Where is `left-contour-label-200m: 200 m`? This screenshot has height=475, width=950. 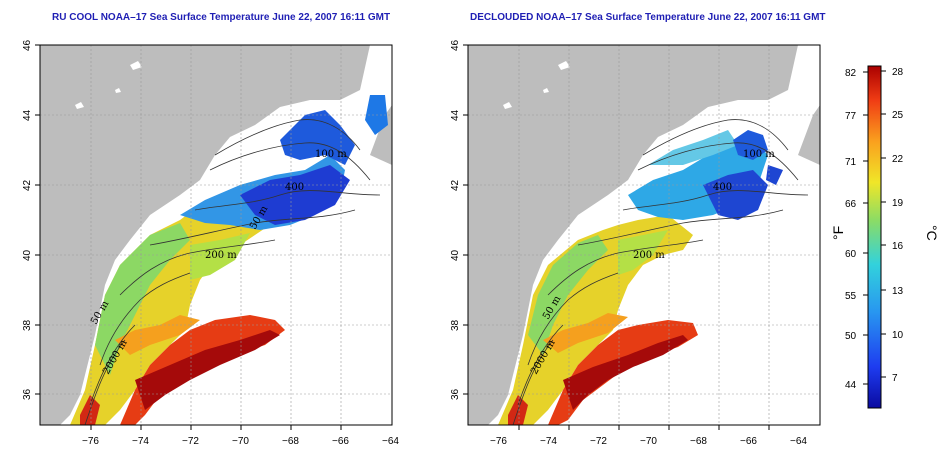
left-contour-label-200m: 200 m is located at coordinates (221, 255).